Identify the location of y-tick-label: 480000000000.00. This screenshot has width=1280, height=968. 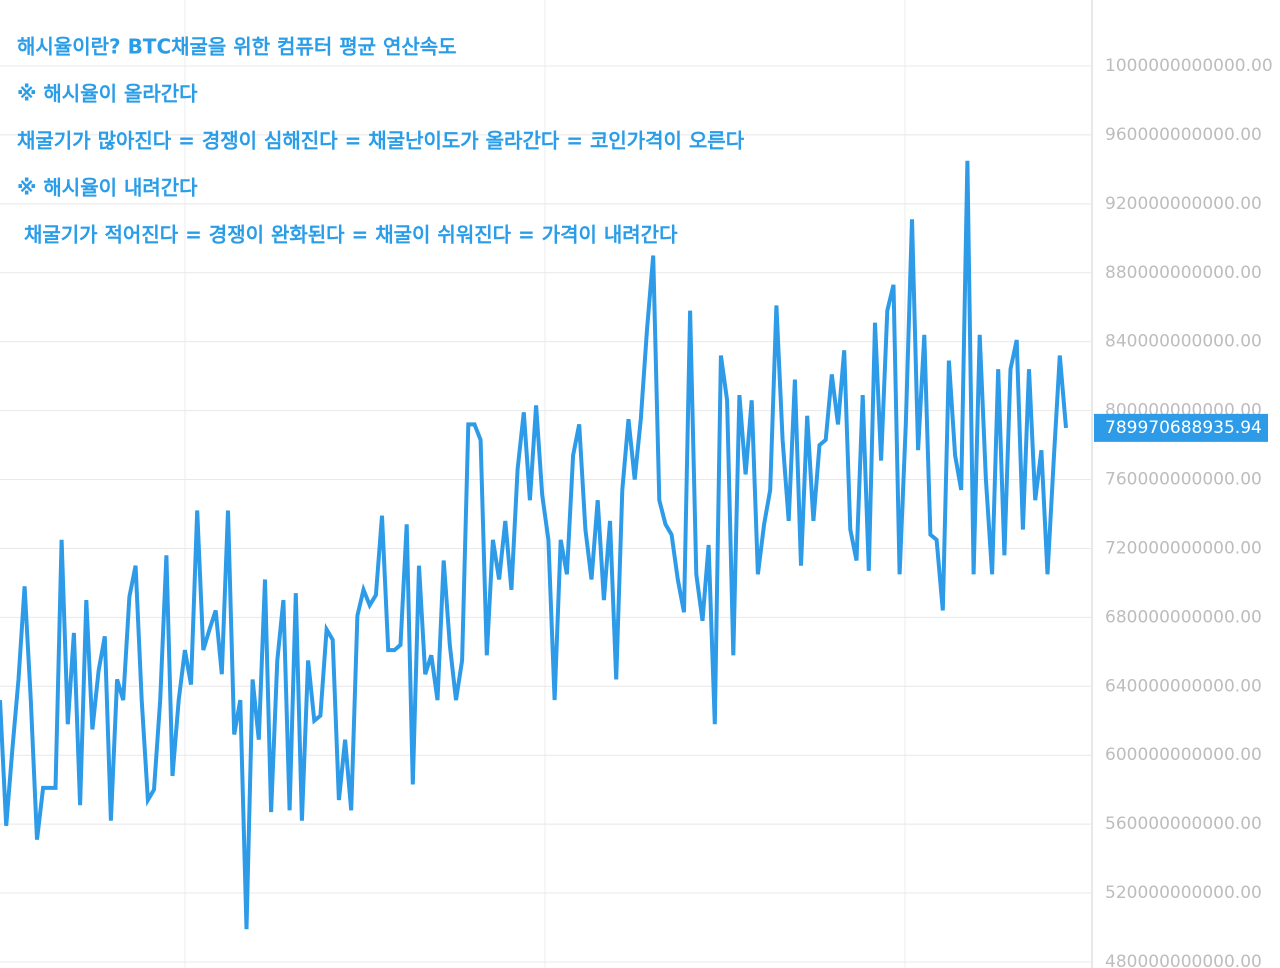
(1183, 960).